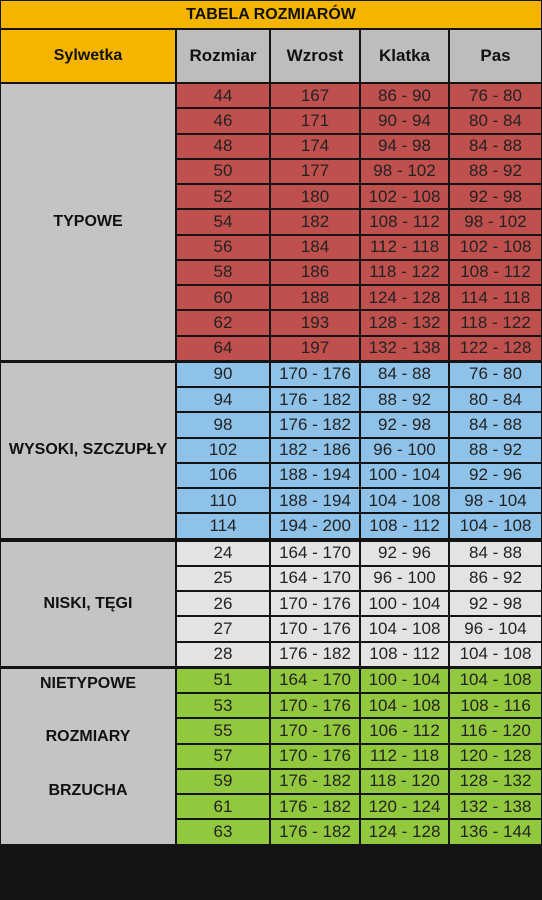 This screenshot has width=542, height=900. I want to click on cell-rozmiar: 64, so click(223, 348).